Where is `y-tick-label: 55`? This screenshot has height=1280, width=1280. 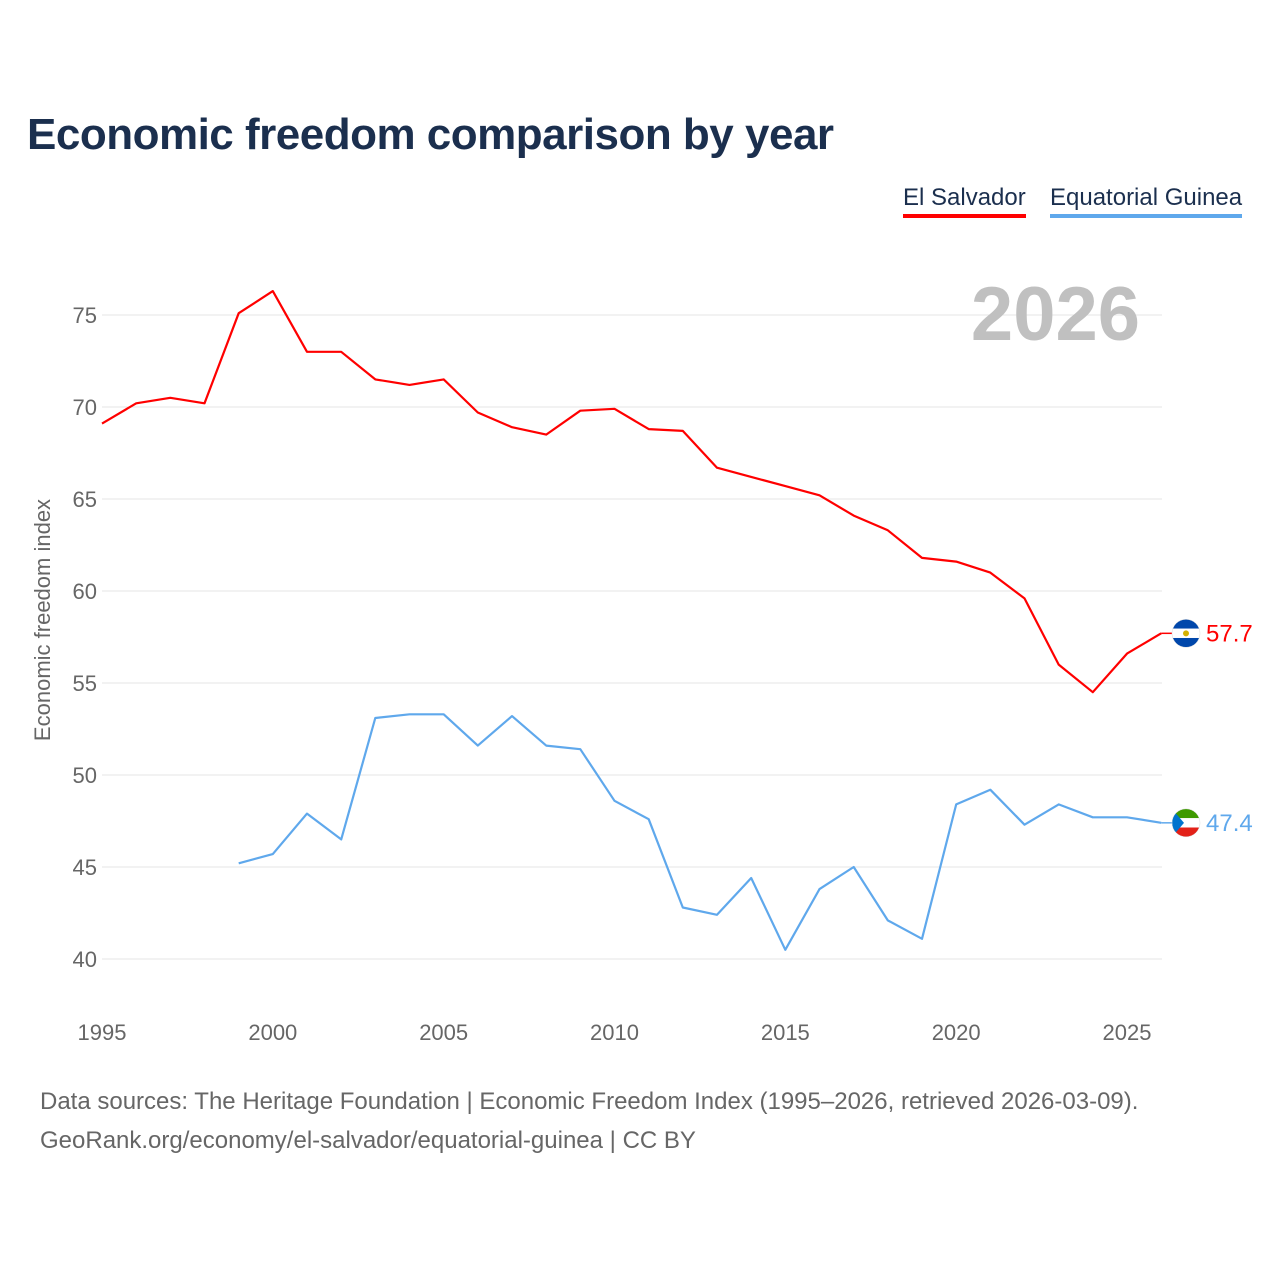
y-tick-label: 55 is located at coordinates (85, 683).